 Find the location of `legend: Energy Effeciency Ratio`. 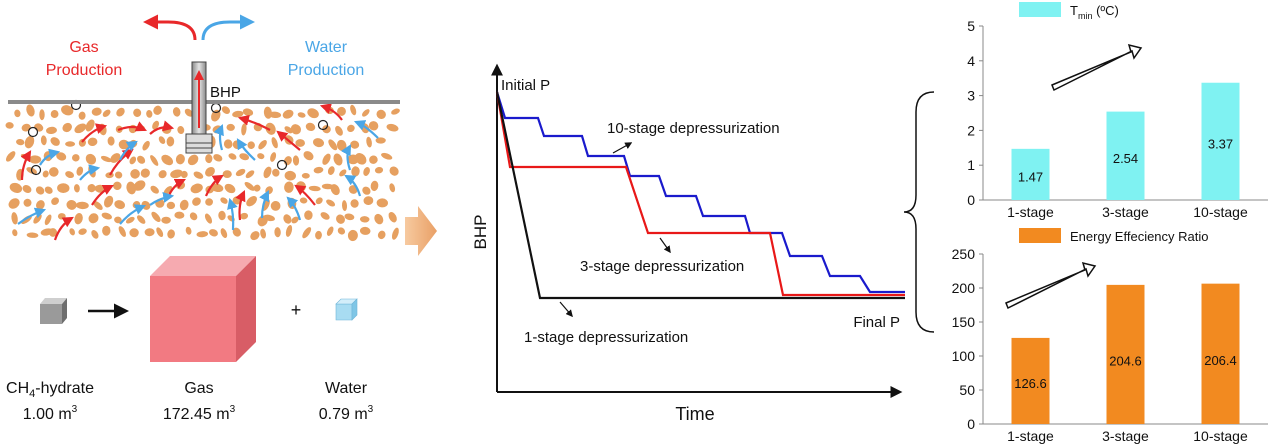

legend: Energy Effeciency Ratio is located at coordinates (1114, 236).